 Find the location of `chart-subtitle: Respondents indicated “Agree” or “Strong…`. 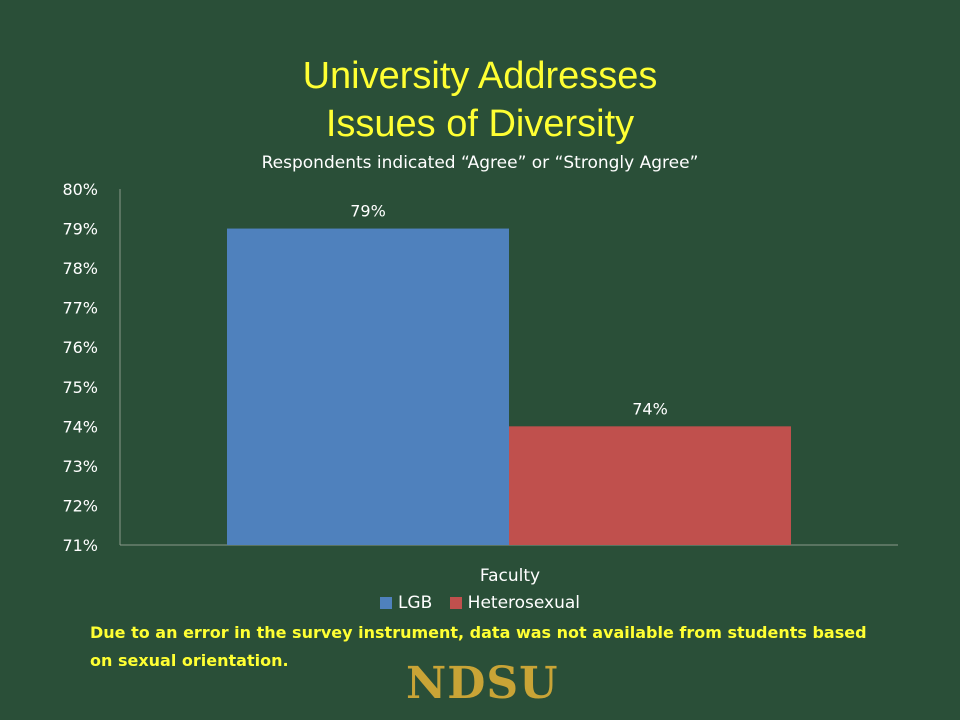

chart-subtitle: Respondents indicated “Agree” or “Strong… is located at coordinates (480, 163).